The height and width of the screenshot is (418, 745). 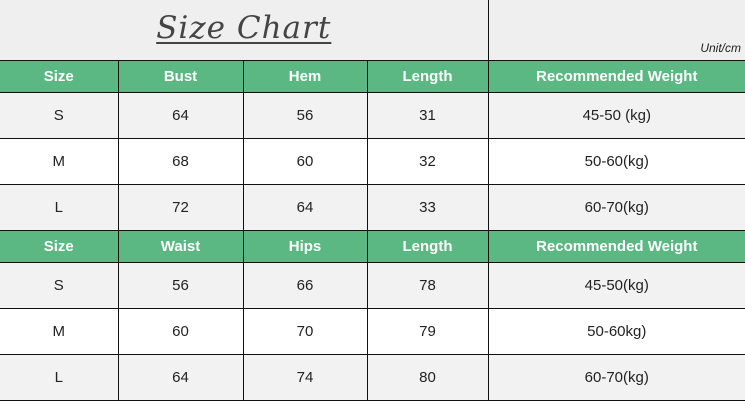 I want to click on table-cell: 68, so click(x=180, y=161).